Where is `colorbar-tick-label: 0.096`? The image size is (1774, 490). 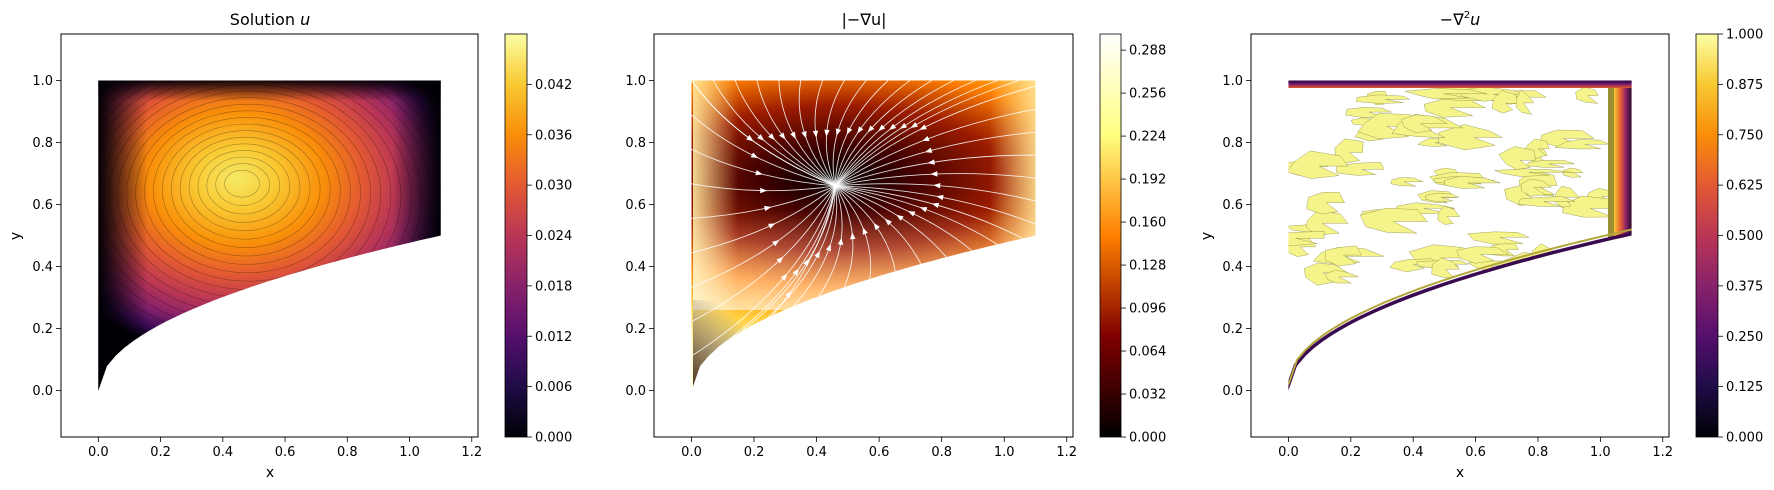 colorbar-tick-label: 0.096 is located at coordinates (1147, 309).